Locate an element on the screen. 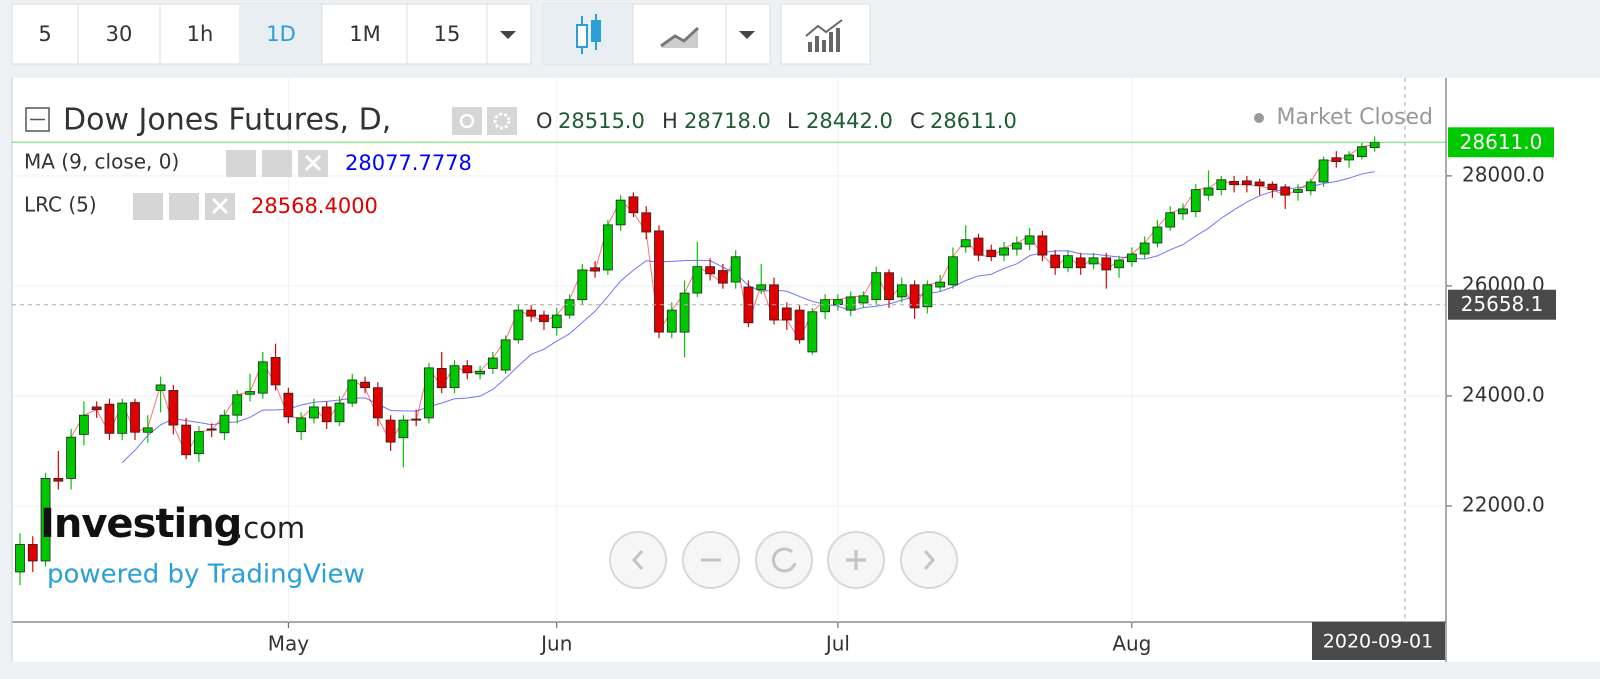  crosshair-date-box is located at coordinates (1378, 641).